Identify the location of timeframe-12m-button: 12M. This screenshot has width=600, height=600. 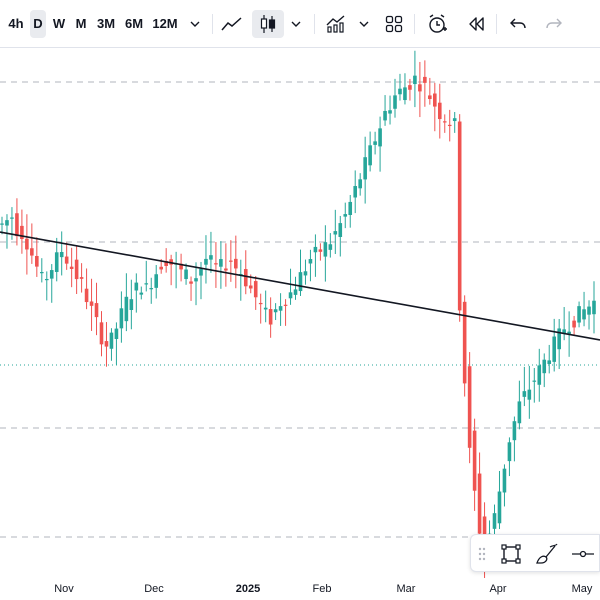
(165, 23).